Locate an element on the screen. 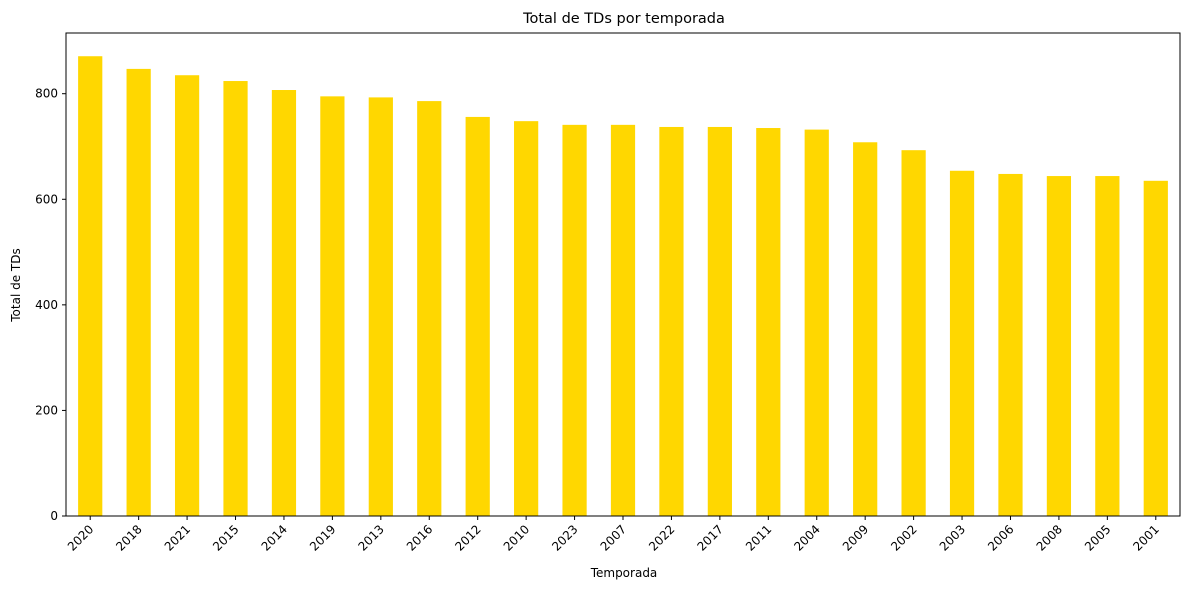 The height and width of the screenshot is (590, 1189). bar-2006 is located at coordinates (1010, 344).